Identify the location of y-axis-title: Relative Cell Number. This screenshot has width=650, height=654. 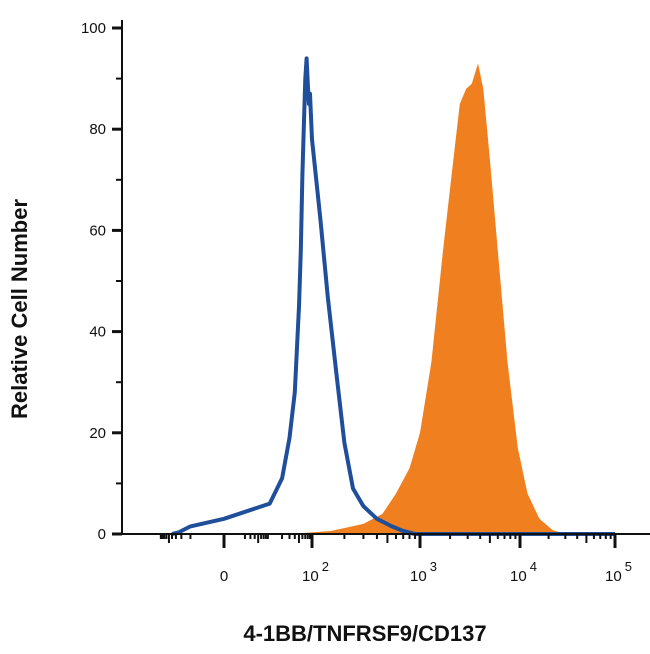
(19, 309).